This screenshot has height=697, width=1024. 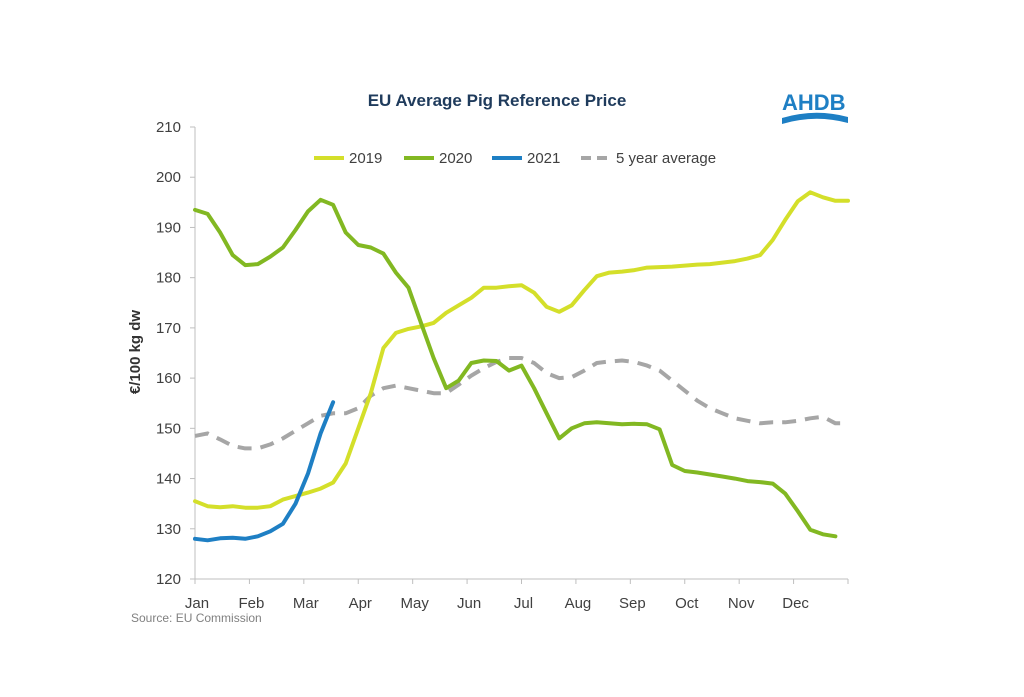 What do you see at coordinates (814, 102) in the screenshot?
I see `ahdb-logo-text: AHDB` at bounding box center [814, 102].